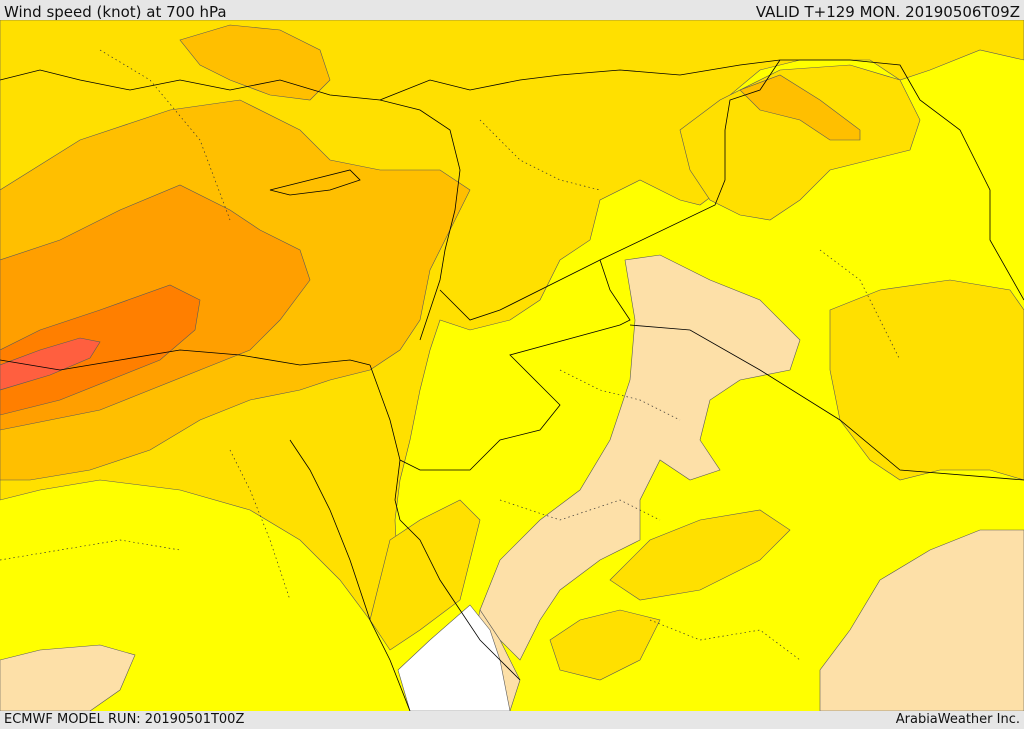 Image resolution: width=1024 pixels, height=729 pixels. I want to click on footer-bar, so click(512, 720).